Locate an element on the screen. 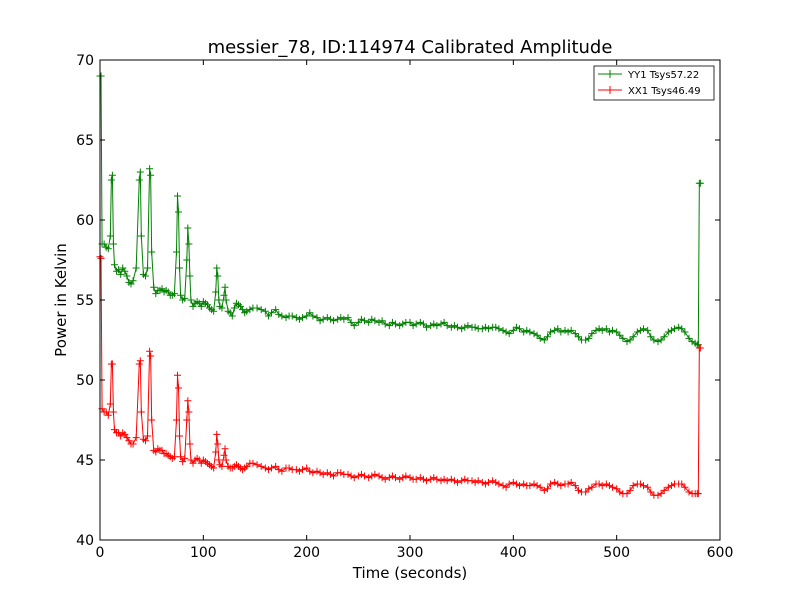 This screenshot has width=800, height=600. y-axis-label: Power in Kelvin is located at coordinates (61, 300).